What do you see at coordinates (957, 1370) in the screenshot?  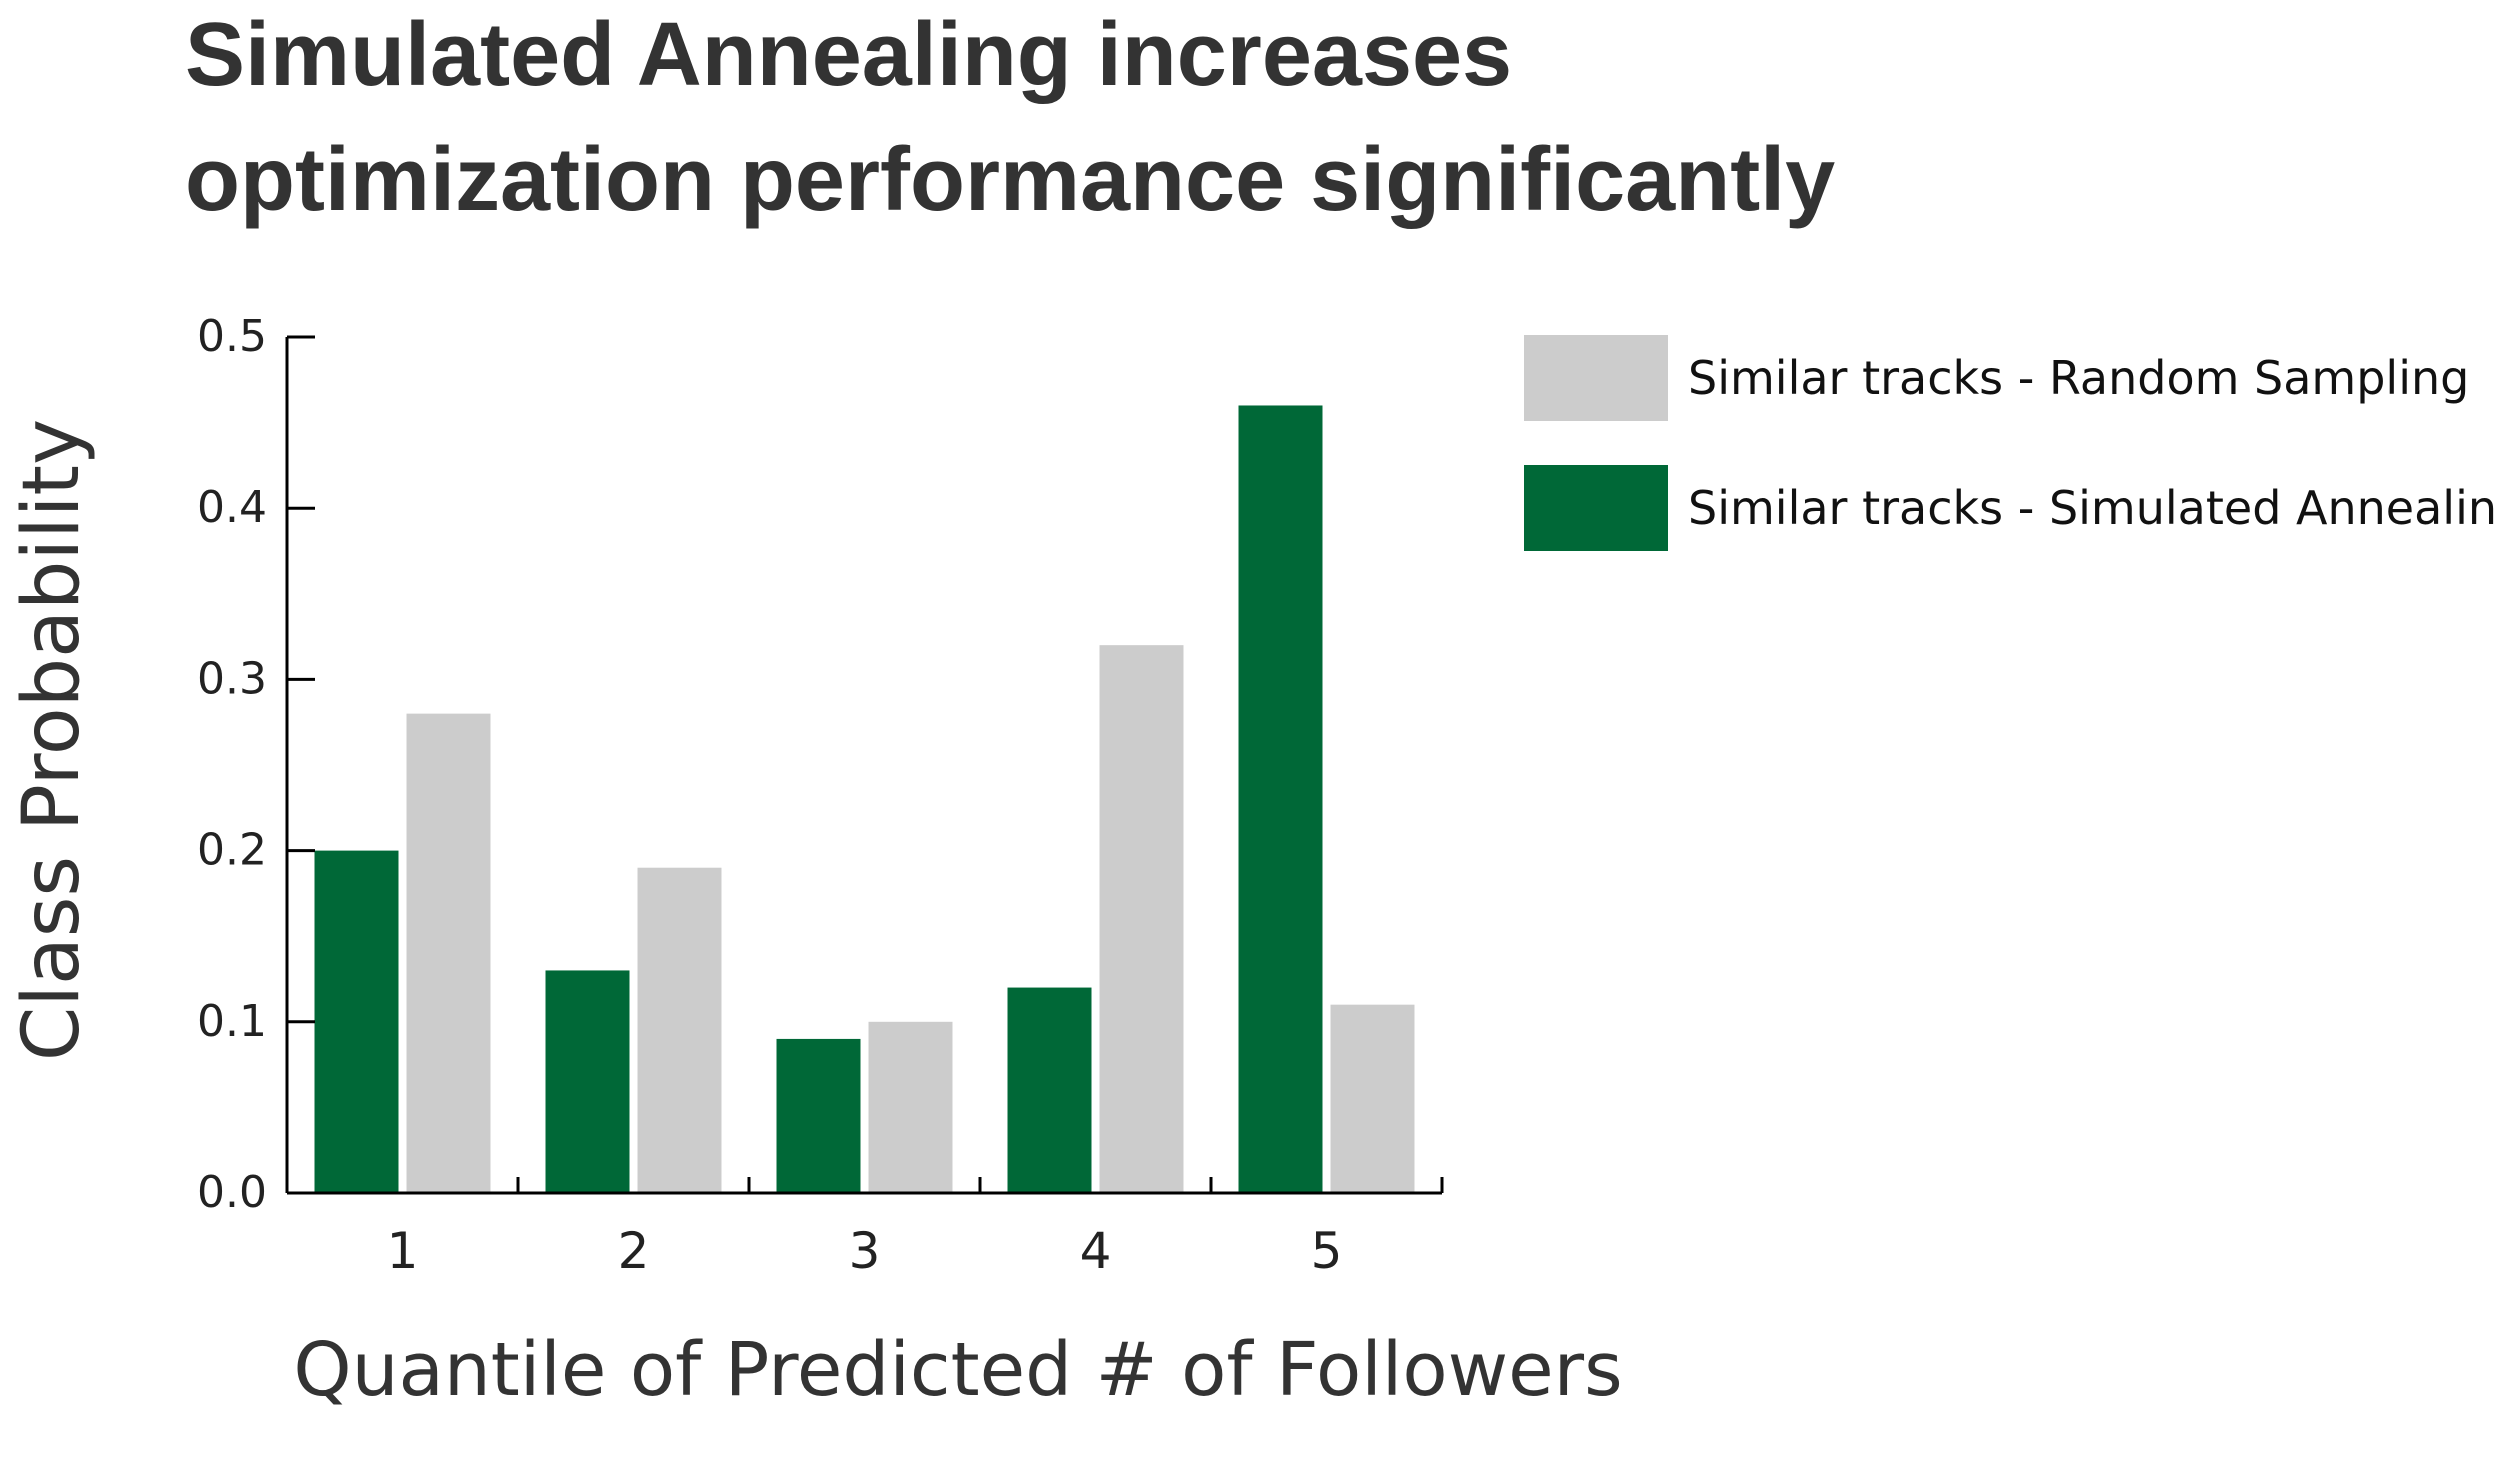 I see `x-axis-label: Quantile of Predicted # of Followers` at bounding box center [957, 1370].